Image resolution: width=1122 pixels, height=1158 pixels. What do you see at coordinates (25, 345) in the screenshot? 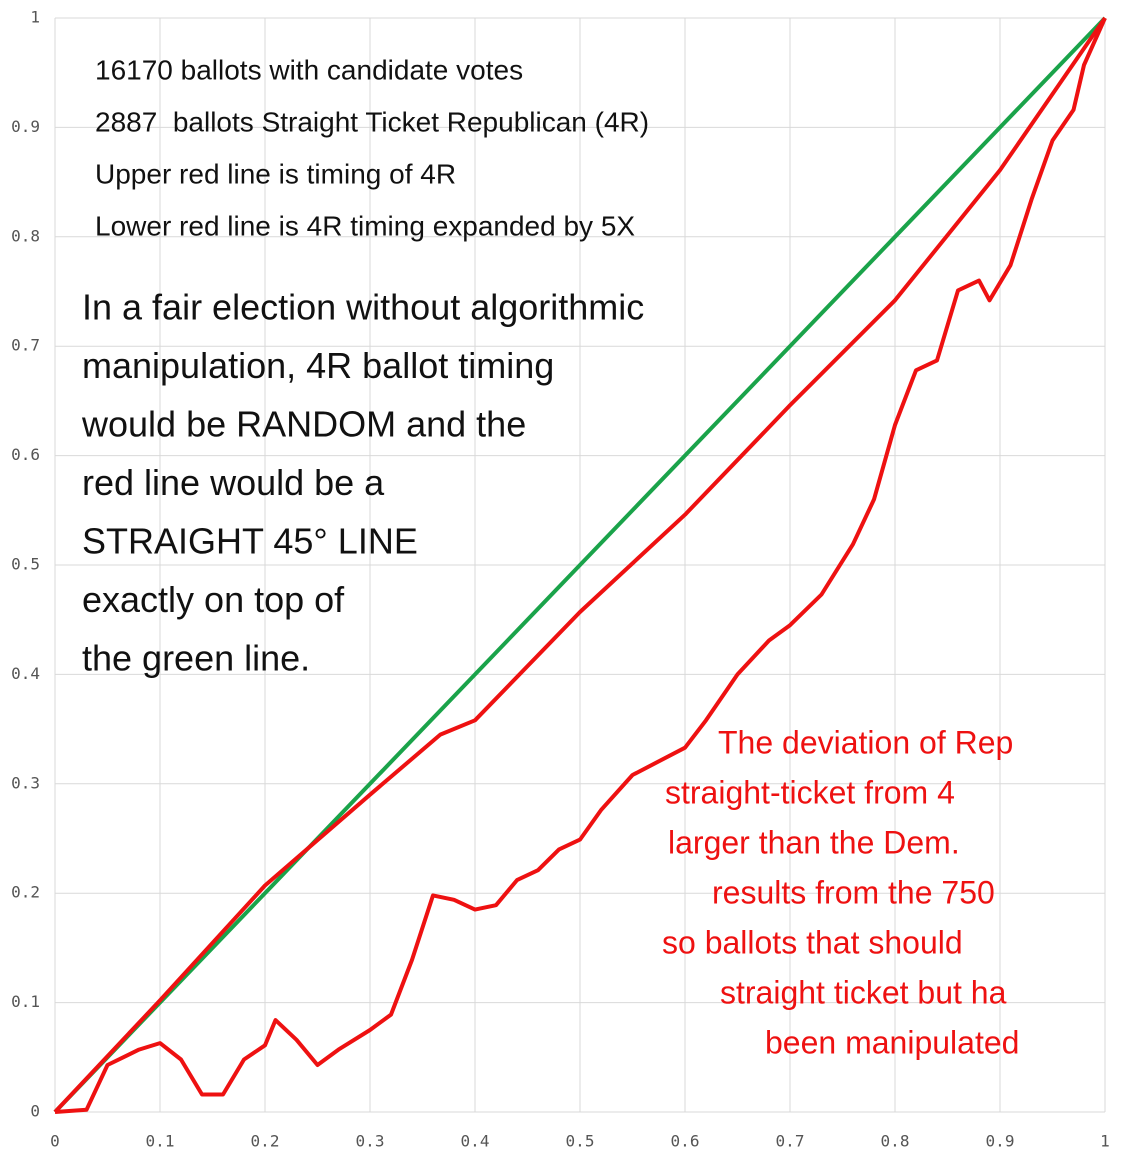
I see `y-tick-label: 0.7` at bounding box center [25, 345].